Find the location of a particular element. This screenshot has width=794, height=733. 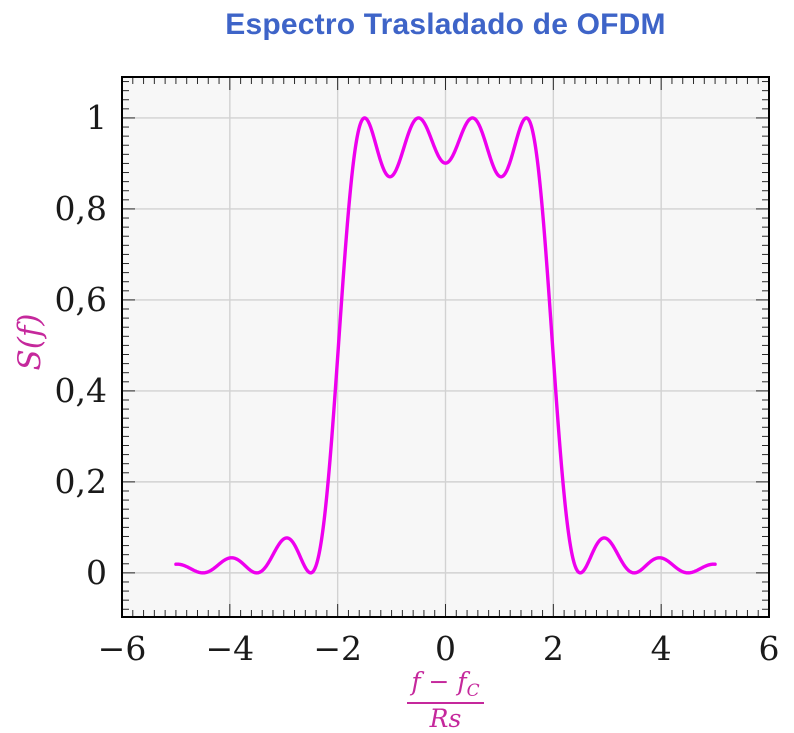

y-tick-label: 0,4 is located at coordinates (81, 390).